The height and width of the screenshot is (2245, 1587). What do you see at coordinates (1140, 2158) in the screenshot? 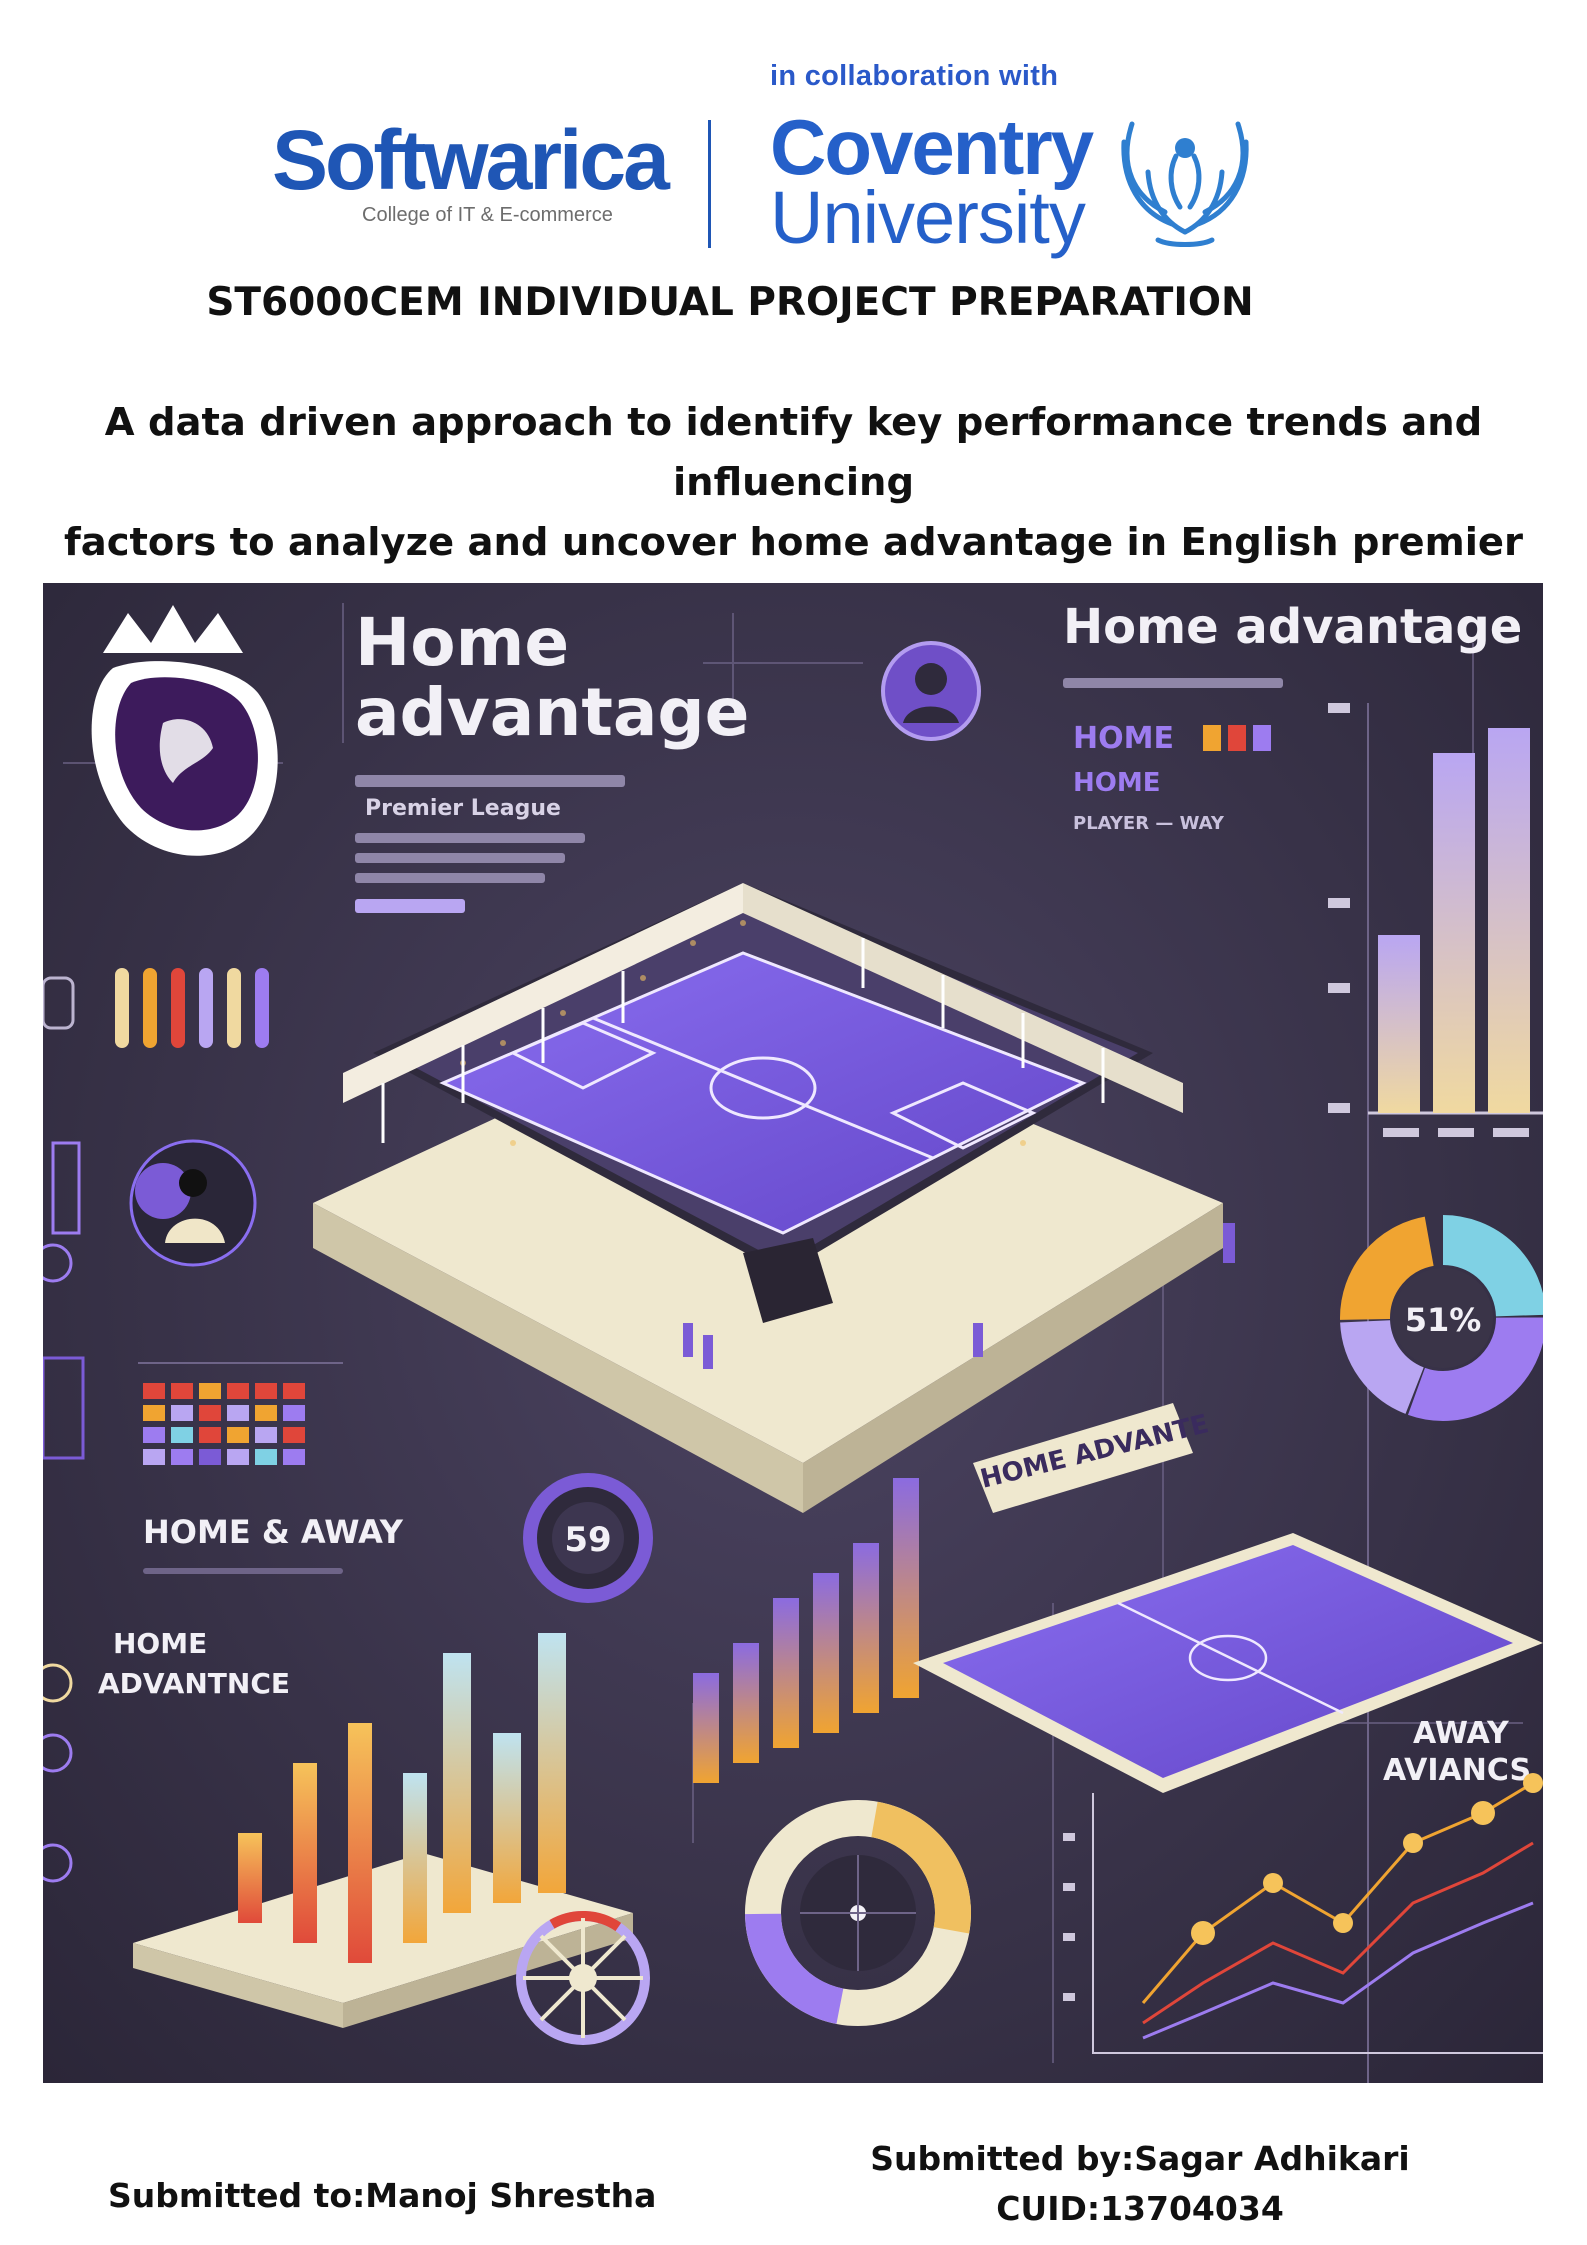
I see `submitted-by: Submitted by:Sagar Adhikari` at bounding box center [1140, 2158].